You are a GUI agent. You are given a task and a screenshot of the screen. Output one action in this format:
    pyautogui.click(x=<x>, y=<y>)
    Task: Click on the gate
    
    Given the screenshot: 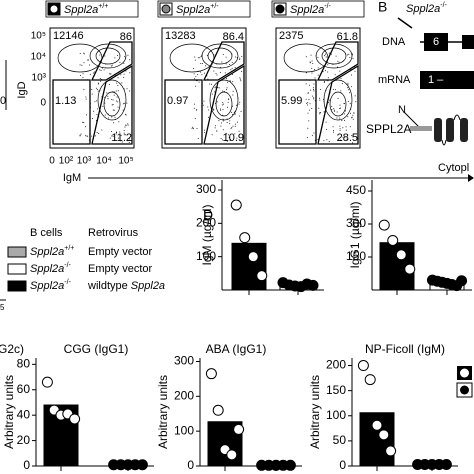 What is the action you would take?
    pyautogui.click(x=223, y=61)
    